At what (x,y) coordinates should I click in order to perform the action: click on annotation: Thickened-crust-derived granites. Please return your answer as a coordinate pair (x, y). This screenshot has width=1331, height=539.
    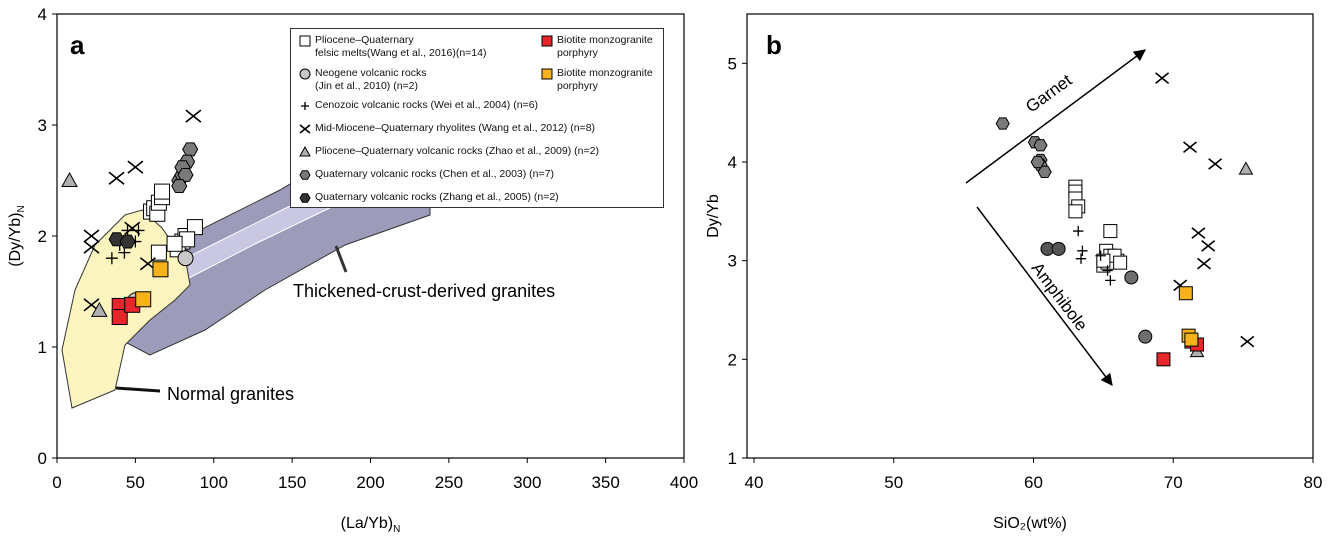
    Looking at the image, I should click on (424, 291).